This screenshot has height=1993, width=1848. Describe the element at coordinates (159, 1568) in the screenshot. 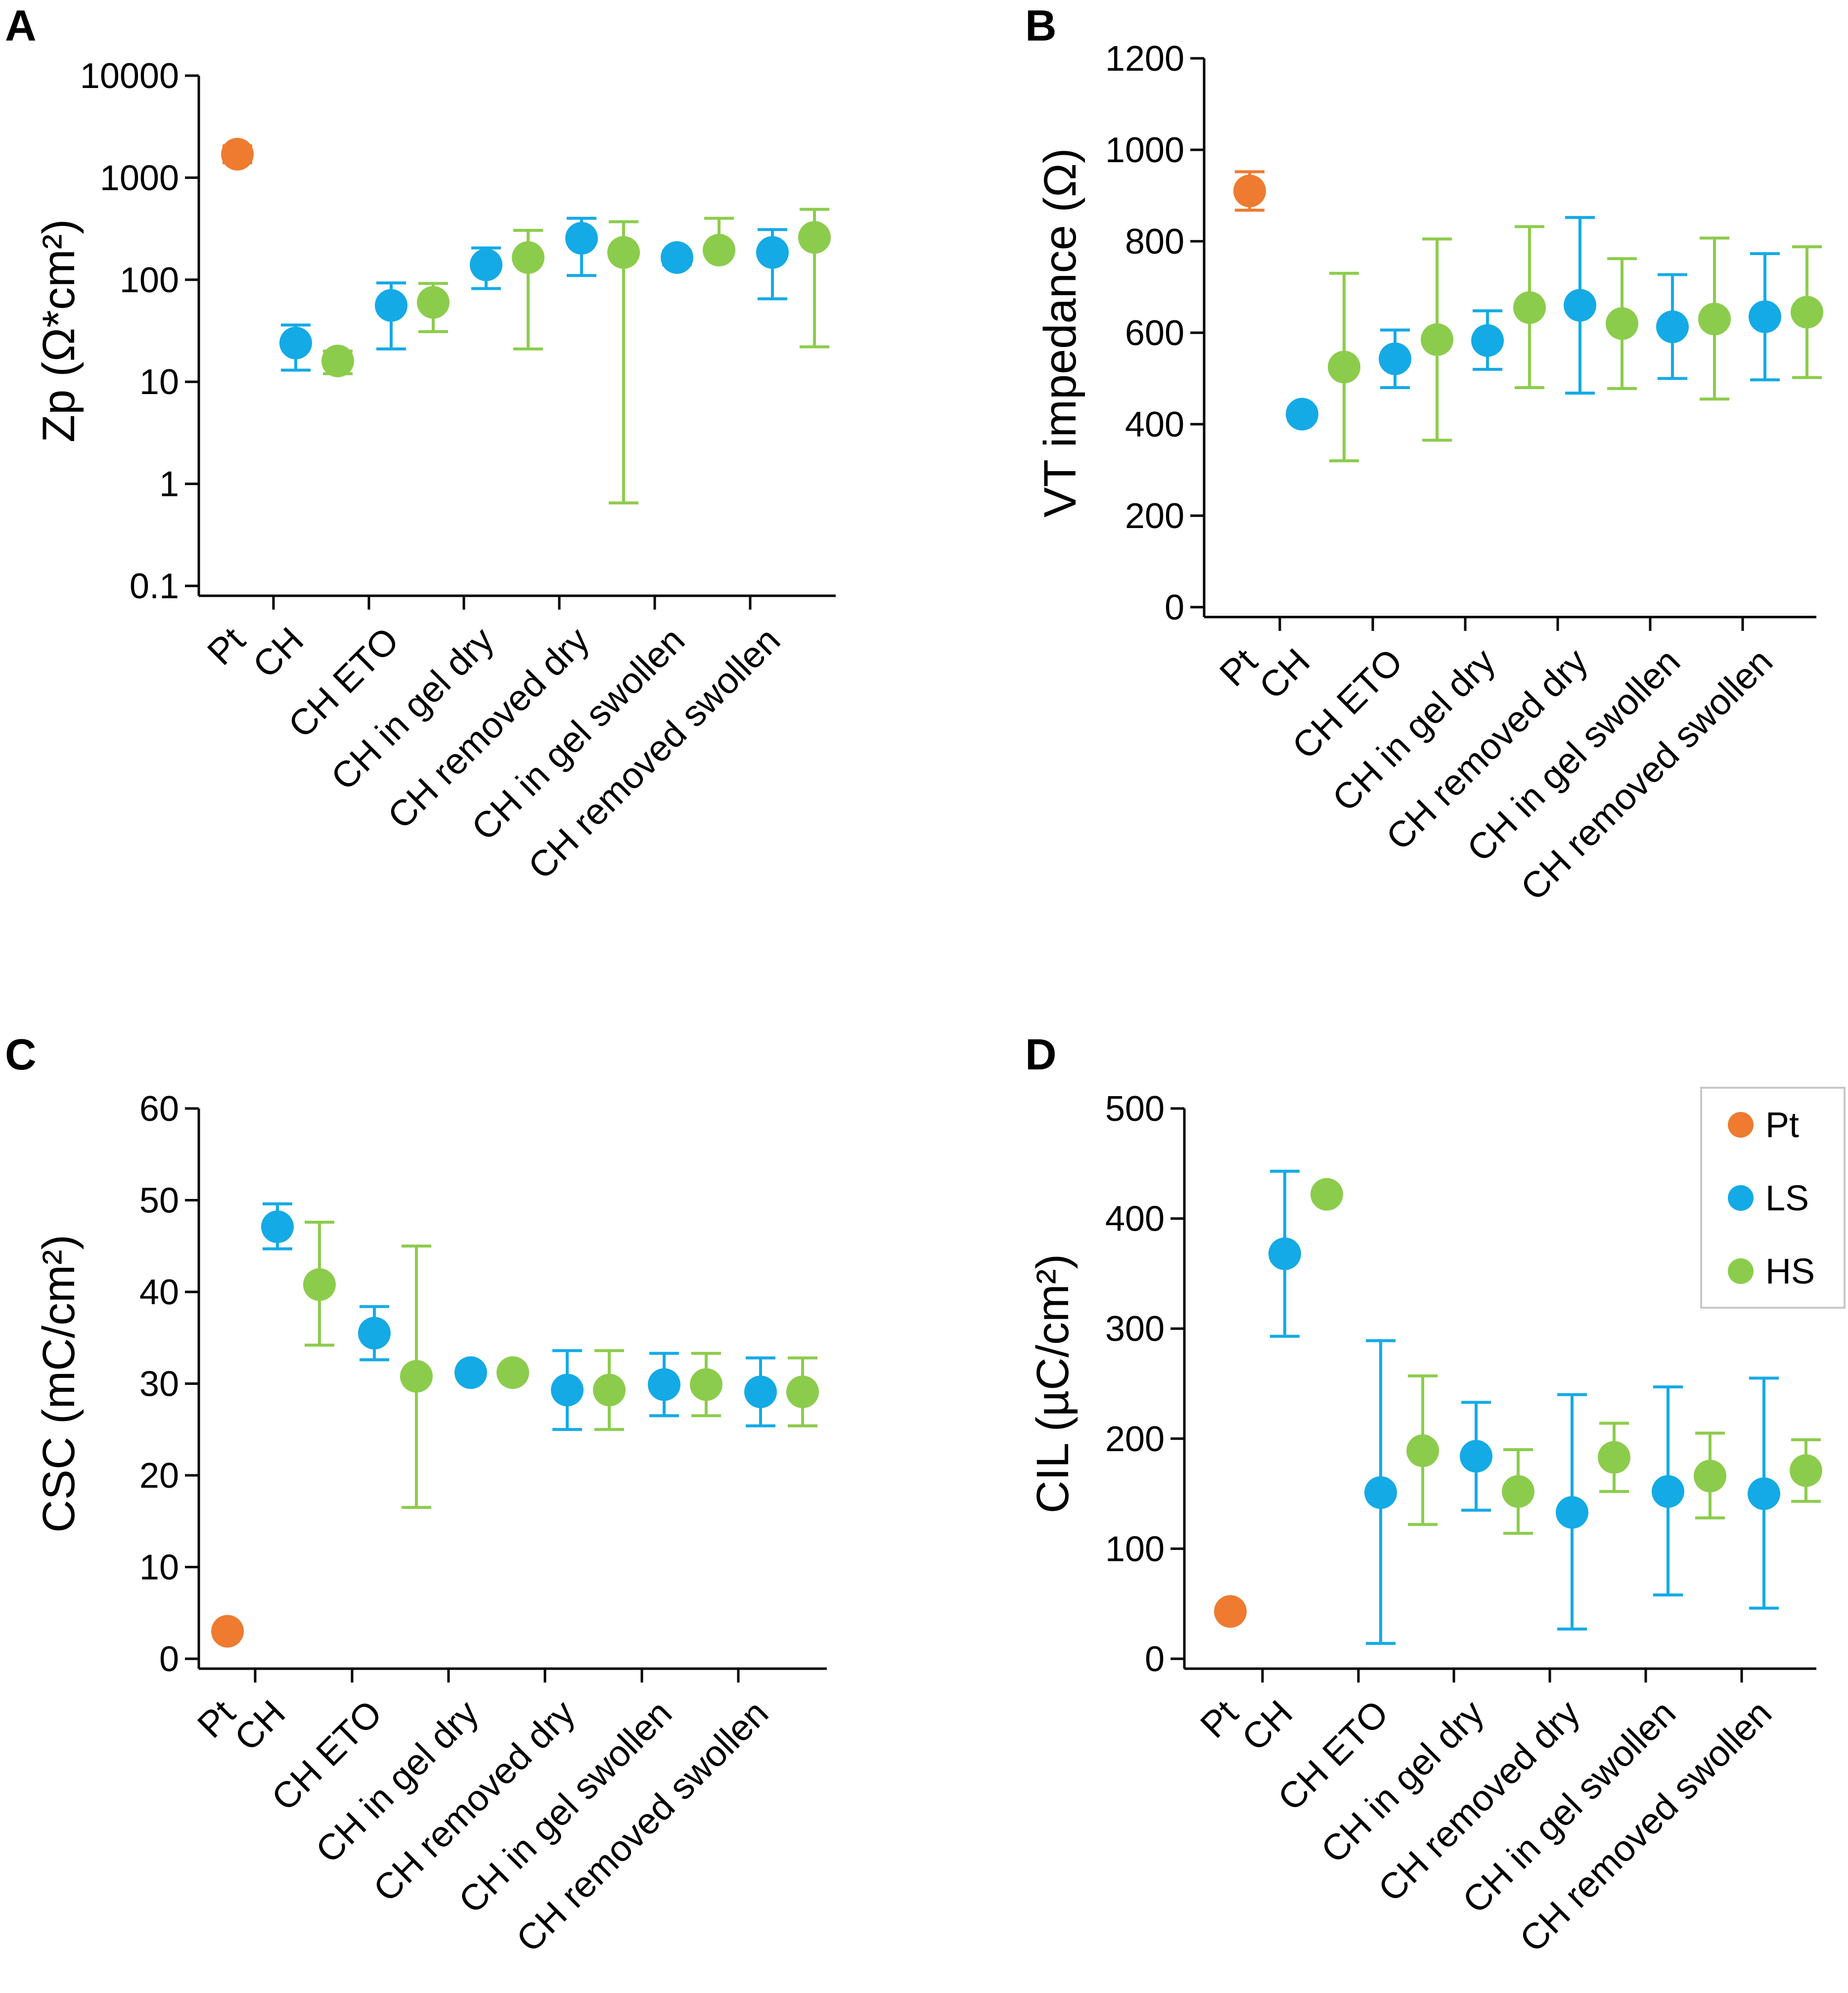

I see `panel-c-y-tick-label: 10` at that location.